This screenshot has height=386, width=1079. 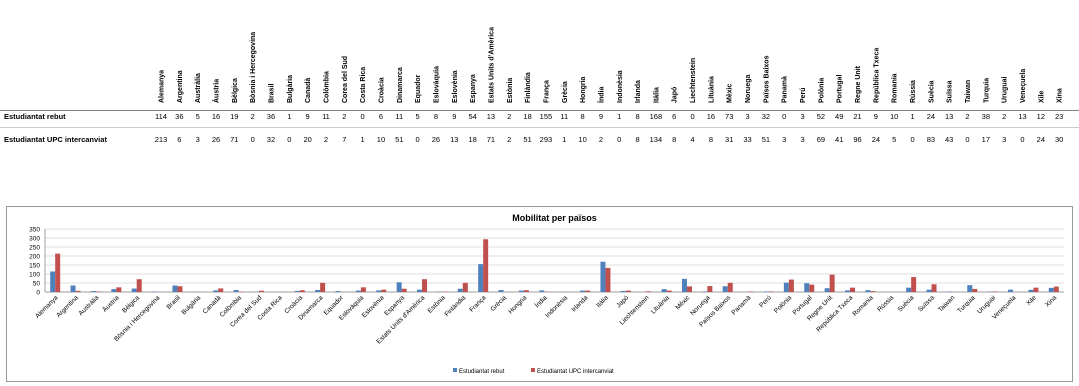 I want to click on table-column-header: Japó, so click(x=675, y=95).